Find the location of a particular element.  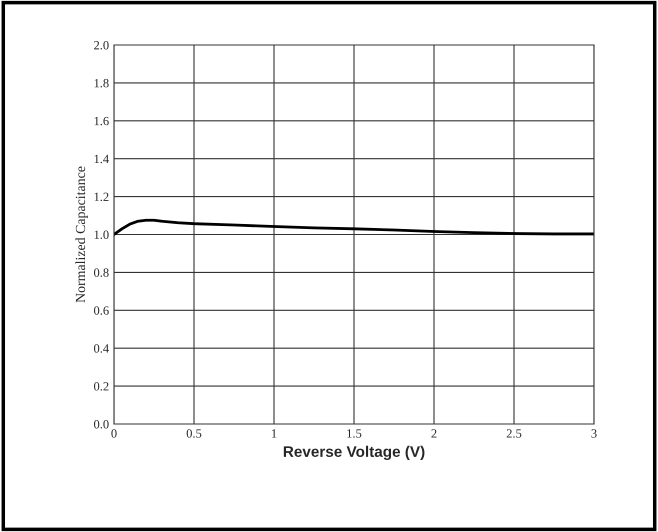

y-tick-label: 0.4 is located at coordinates (101, 348).